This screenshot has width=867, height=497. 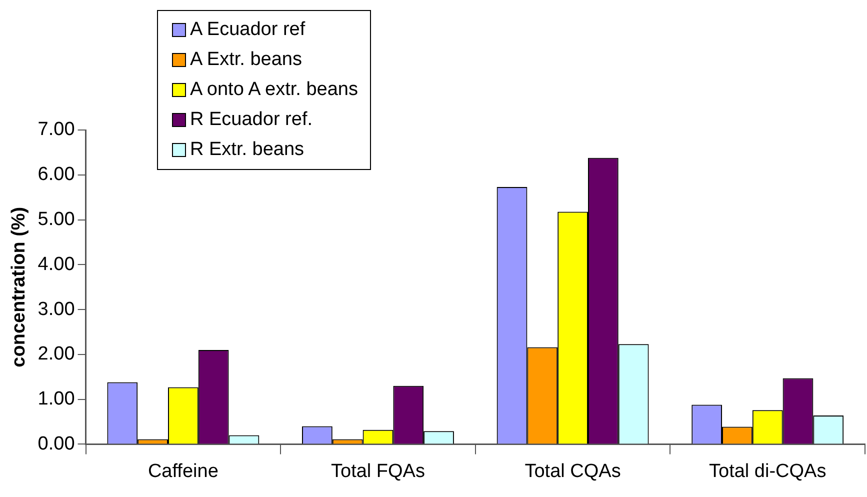 I want to click on y-tick-label: 5.00, so click(x=56, y=219).